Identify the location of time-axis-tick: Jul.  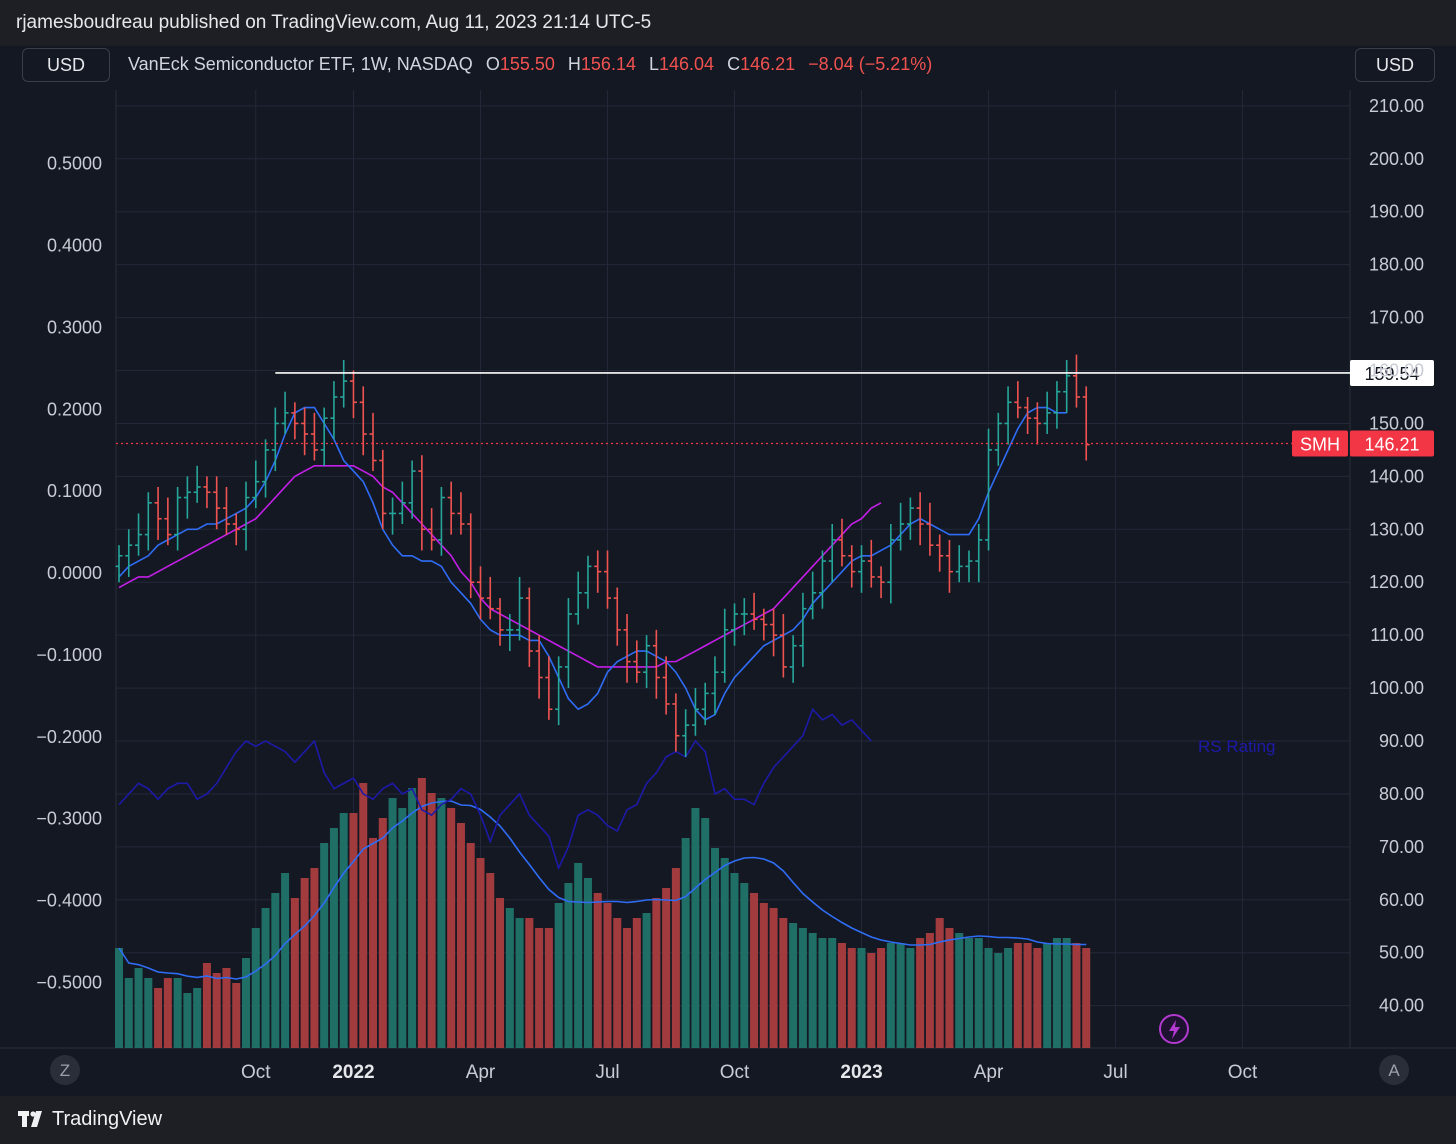
(1115, 1072).